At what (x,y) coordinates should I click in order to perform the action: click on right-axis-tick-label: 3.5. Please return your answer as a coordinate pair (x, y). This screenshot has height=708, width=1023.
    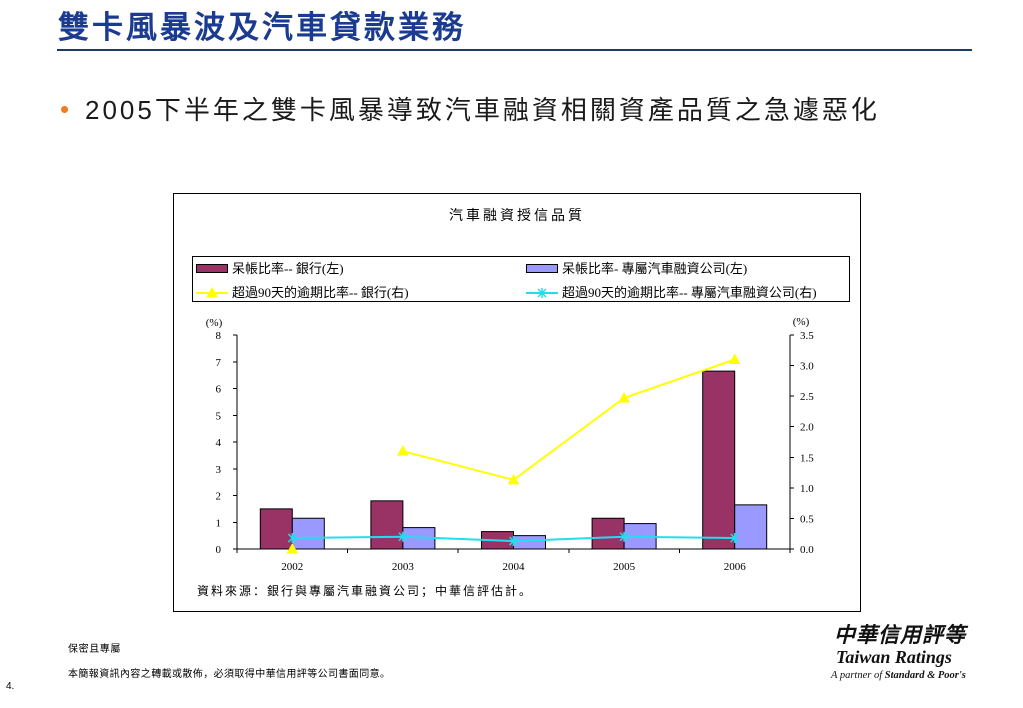
    Looking at the image, I should click on (807, 336).